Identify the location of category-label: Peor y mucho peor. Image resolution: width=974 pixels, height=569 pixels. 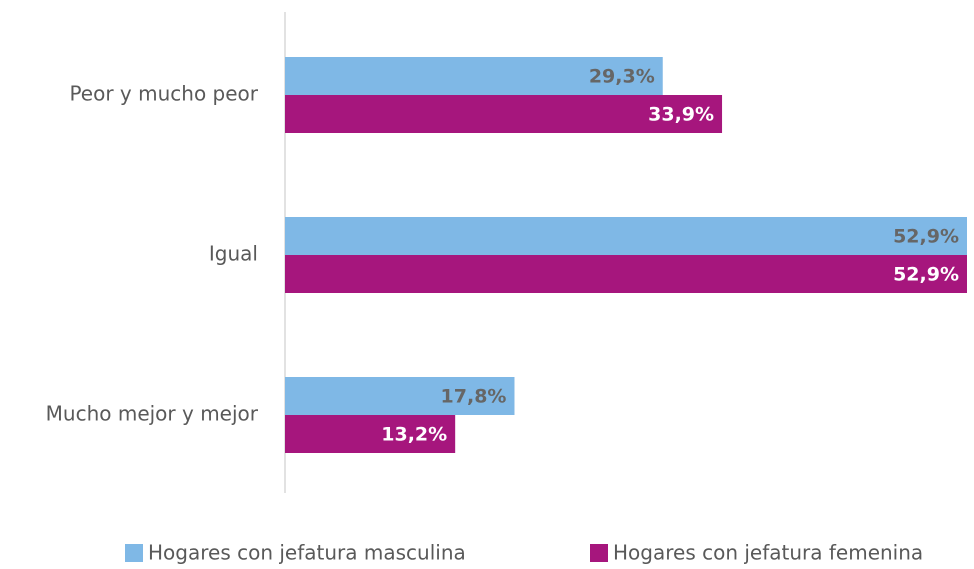
(163, 94).